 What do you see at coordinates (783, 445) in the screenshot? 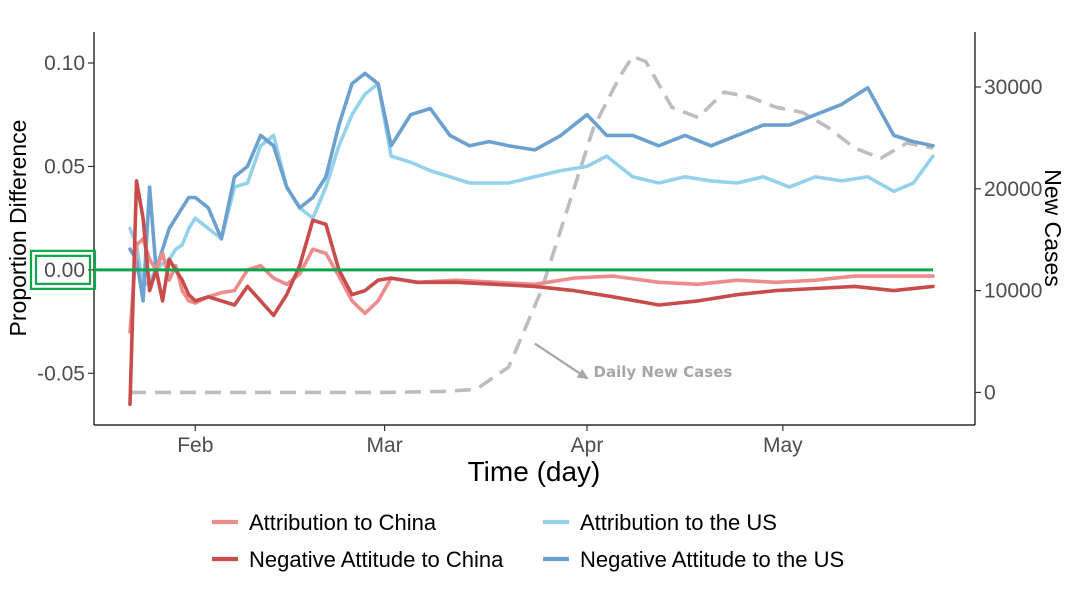
I see `x-tick-label: May` at bounding box center [783, 445].